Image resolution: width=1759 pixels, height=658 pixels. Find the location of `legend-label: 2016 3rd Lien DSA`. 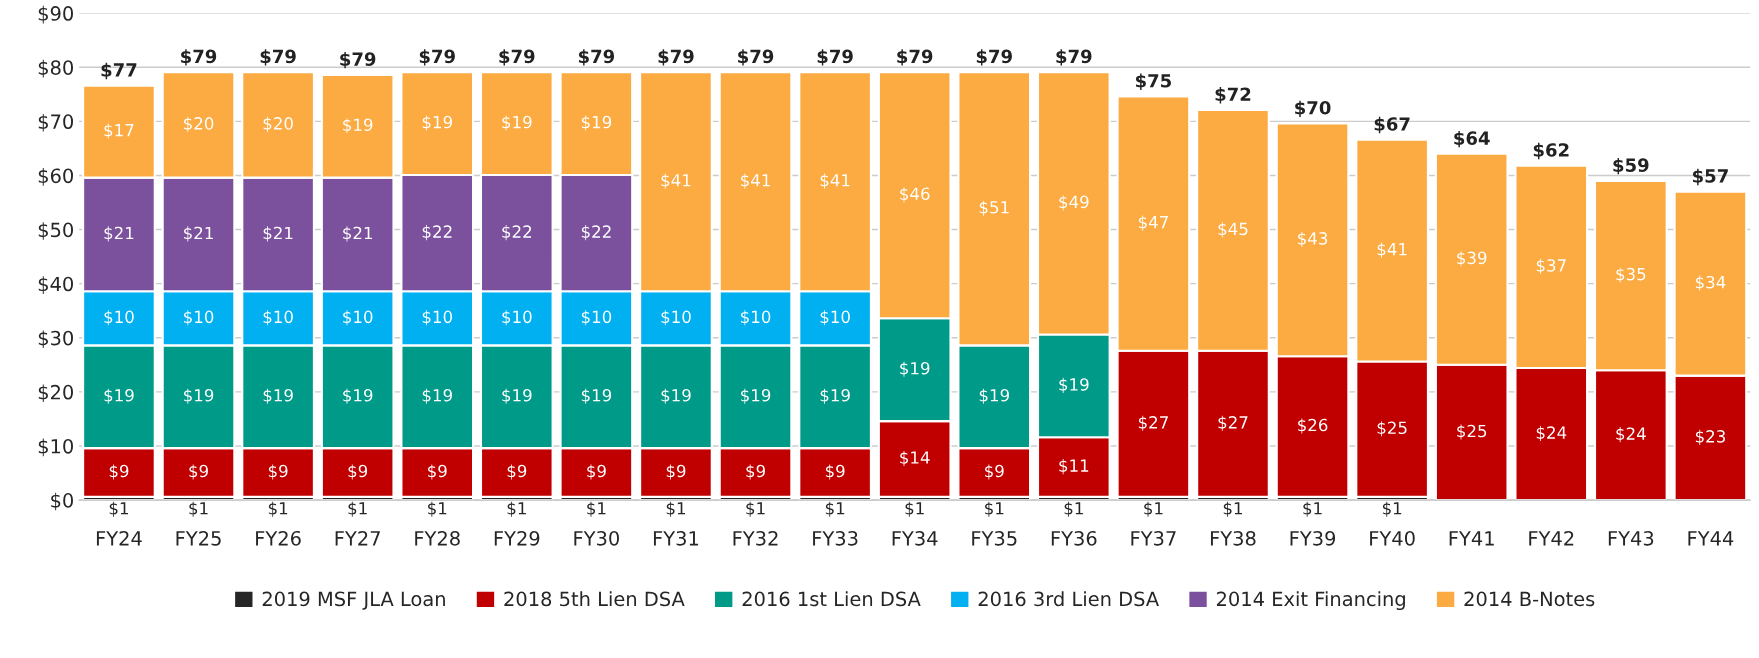

legend-label: 2016 3rd Lien DSA is located at coordinates (1068, 599).